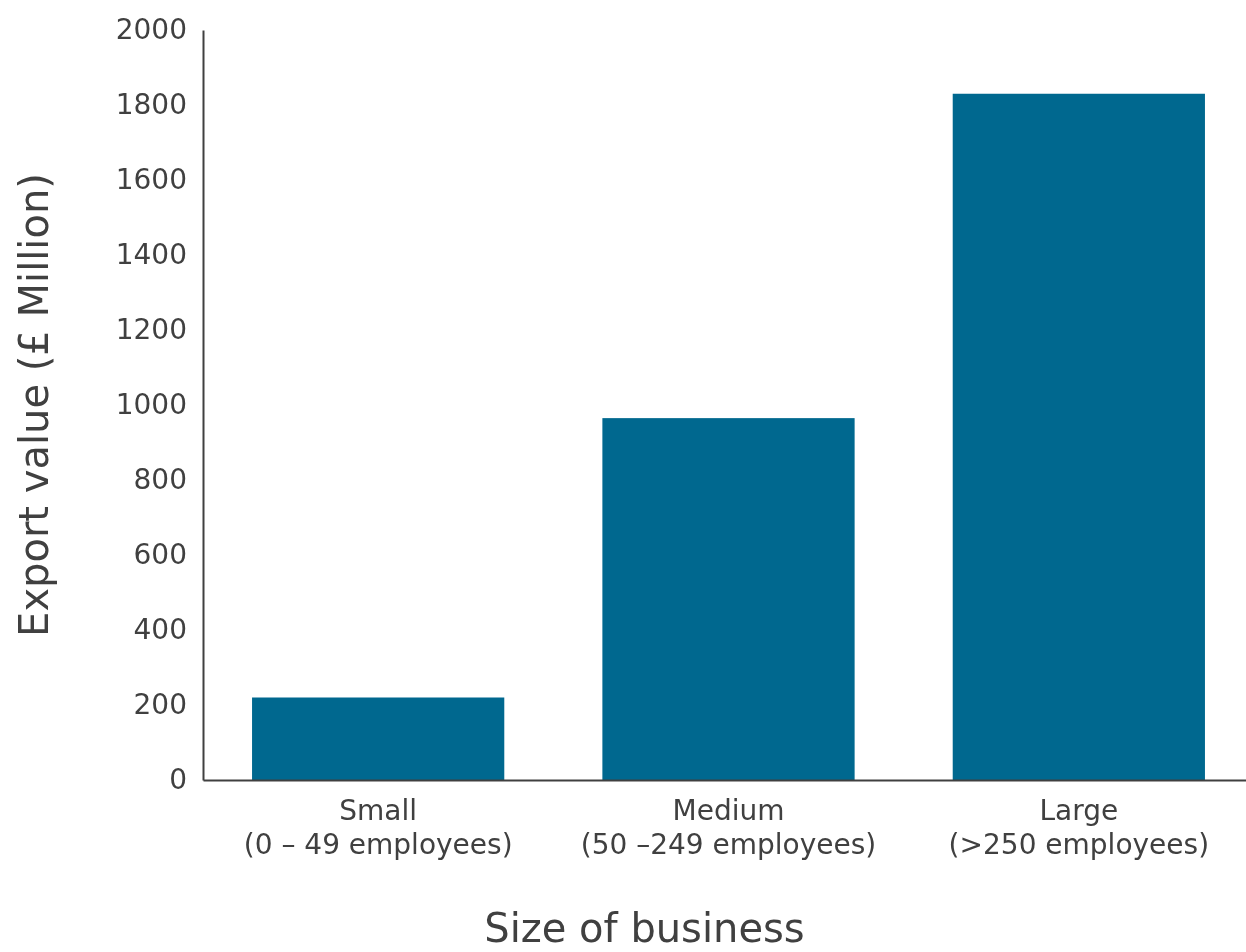 This screenshot has height=952, width=1246. Describe the element at coordinates (160, 705) in the screenshot. I see `y-tick-label: 200` at that location.